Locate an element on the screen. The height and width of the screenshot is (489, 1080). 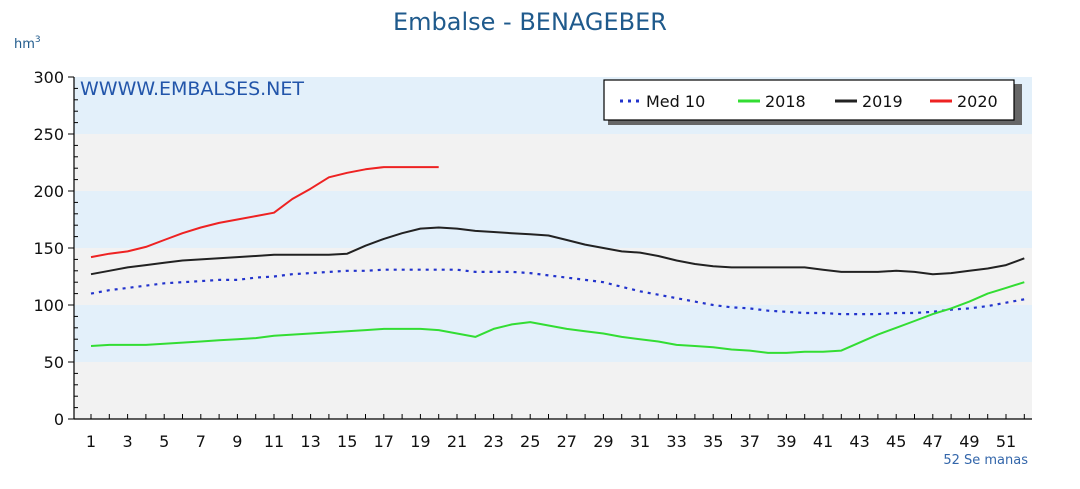
x-tick-label: 9 is located at coordinates (237, 441).